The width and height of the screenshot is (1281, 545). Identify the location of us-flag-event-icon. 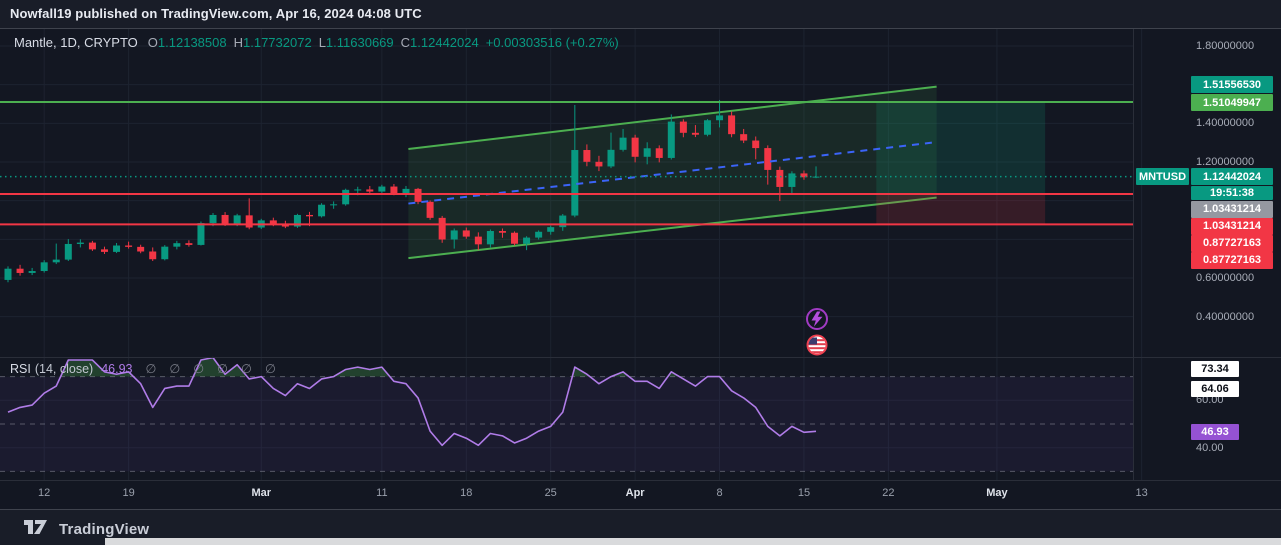
(817, 345).